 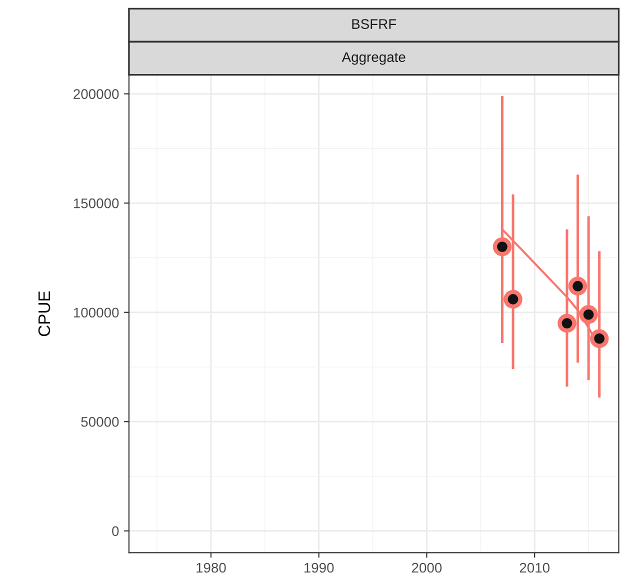 I want to click on y-axis-title: CPUE, so click(x=44, y=313).